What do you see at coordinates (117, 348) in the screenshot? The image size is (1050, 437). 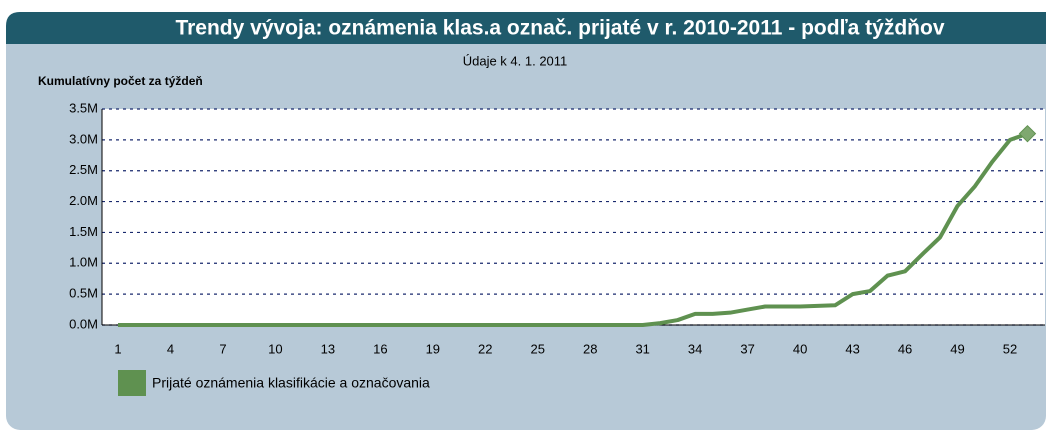 I see `x-tick-label: 1` at bounding box center [117, 348].